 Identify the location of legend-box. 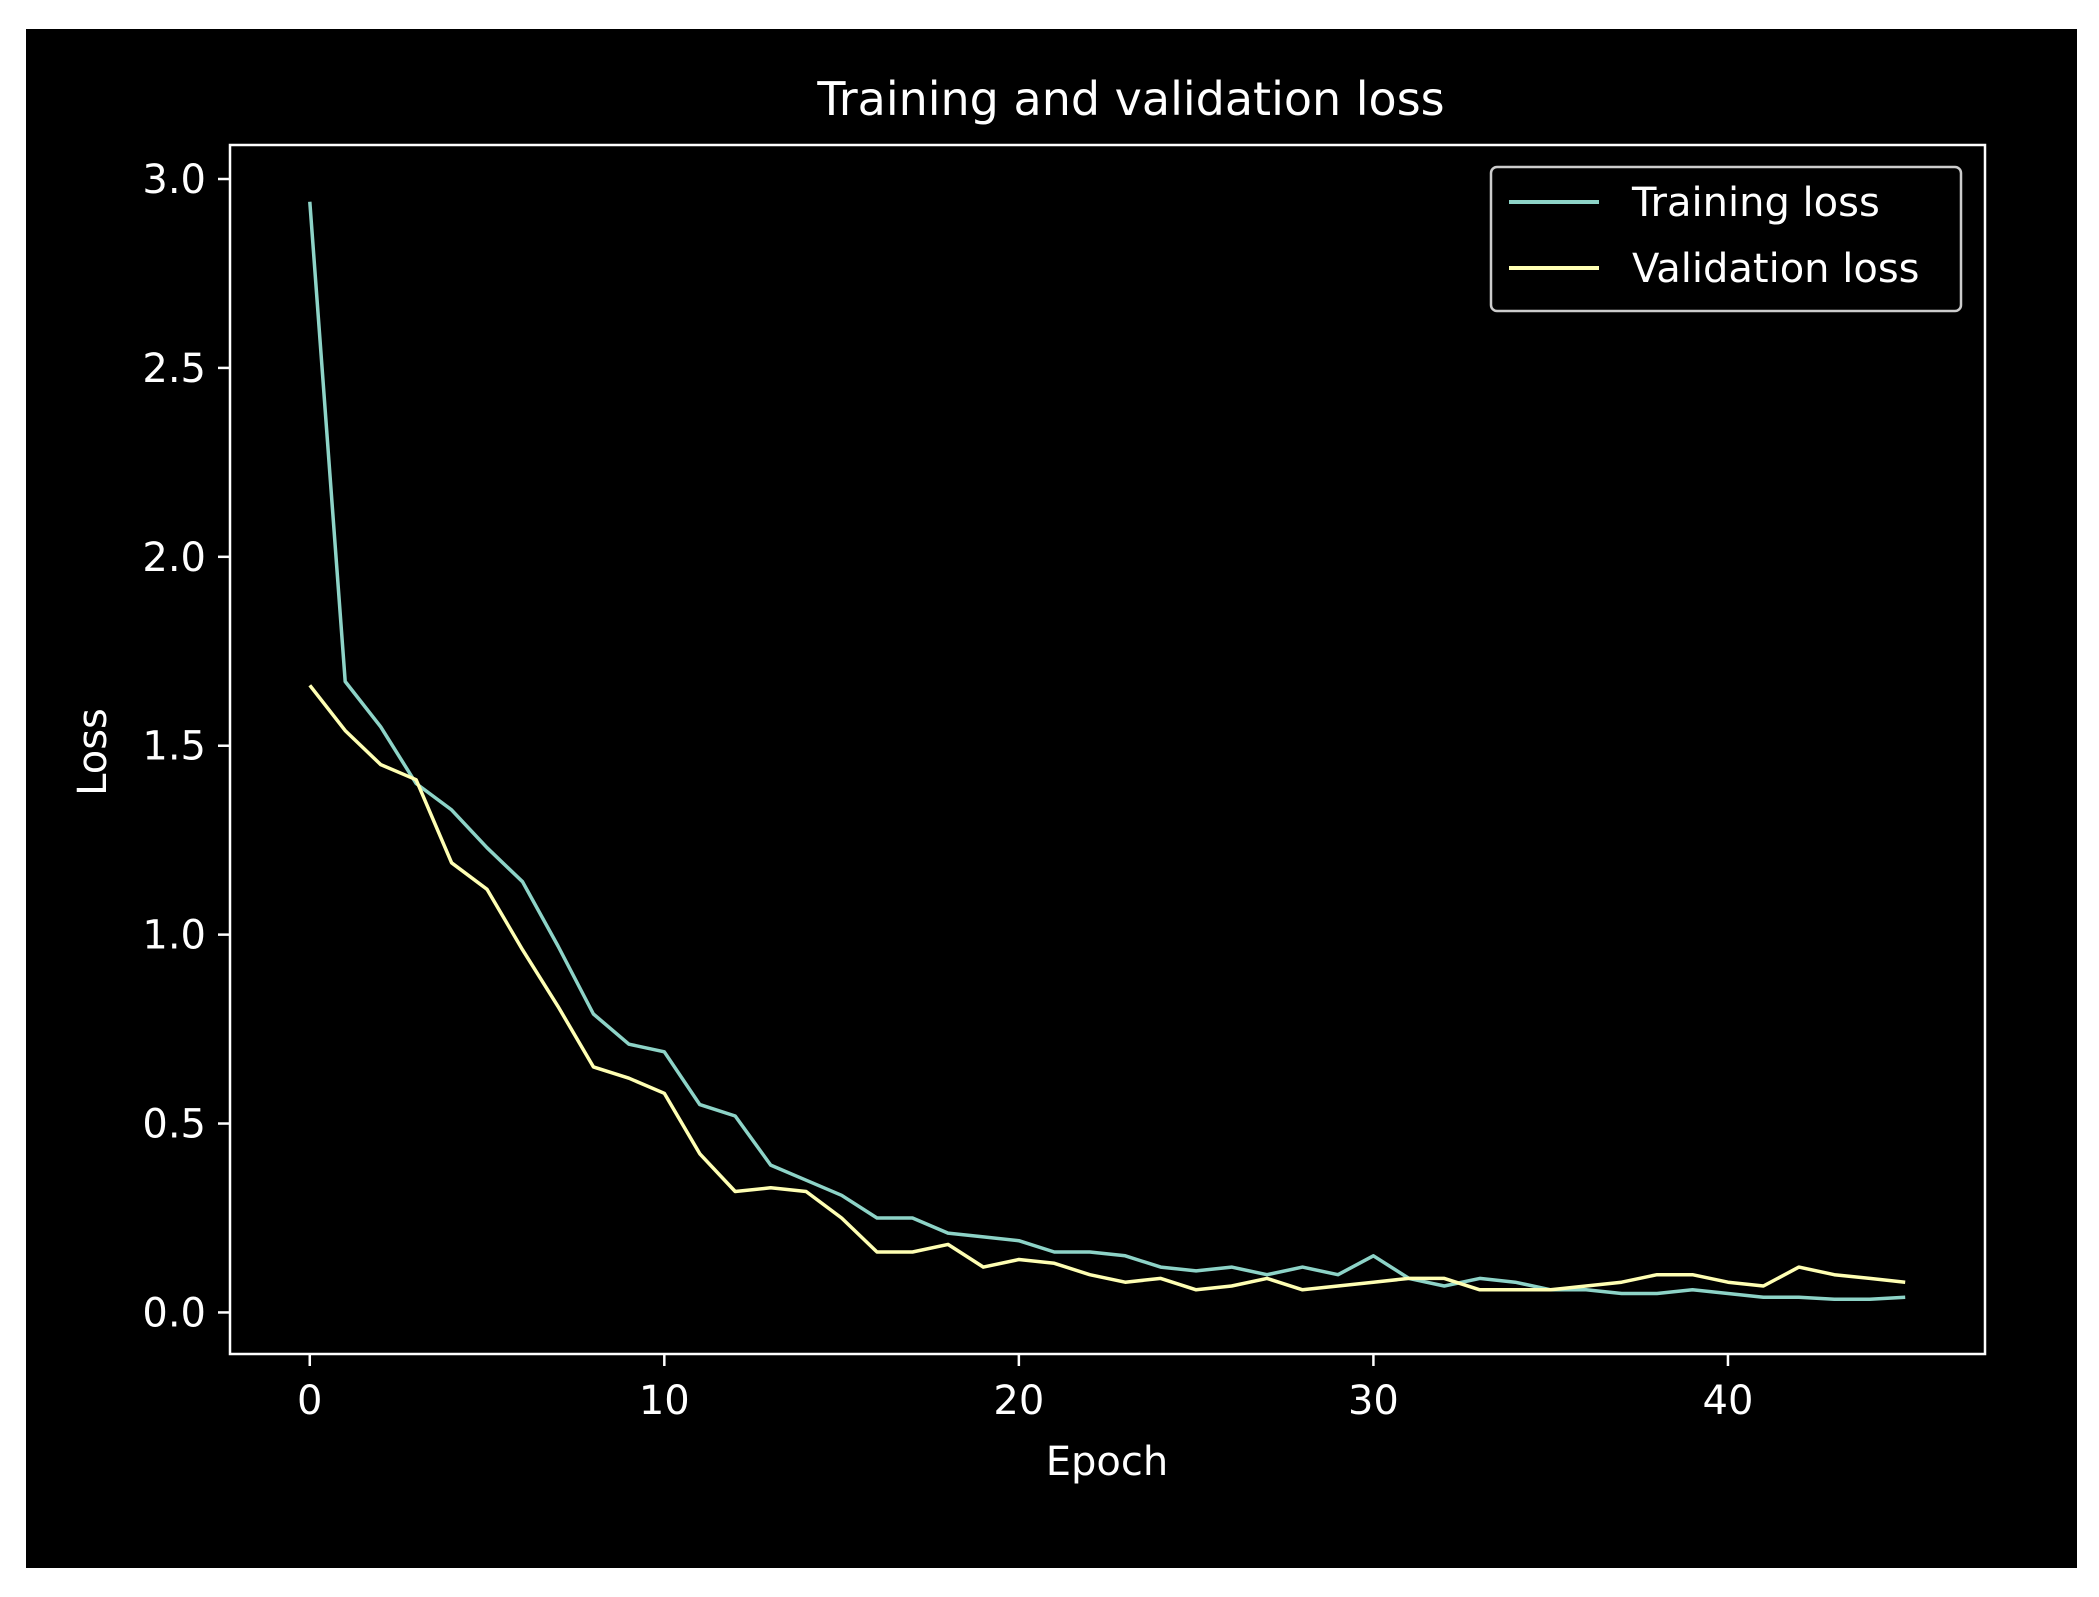
(1726, 239).